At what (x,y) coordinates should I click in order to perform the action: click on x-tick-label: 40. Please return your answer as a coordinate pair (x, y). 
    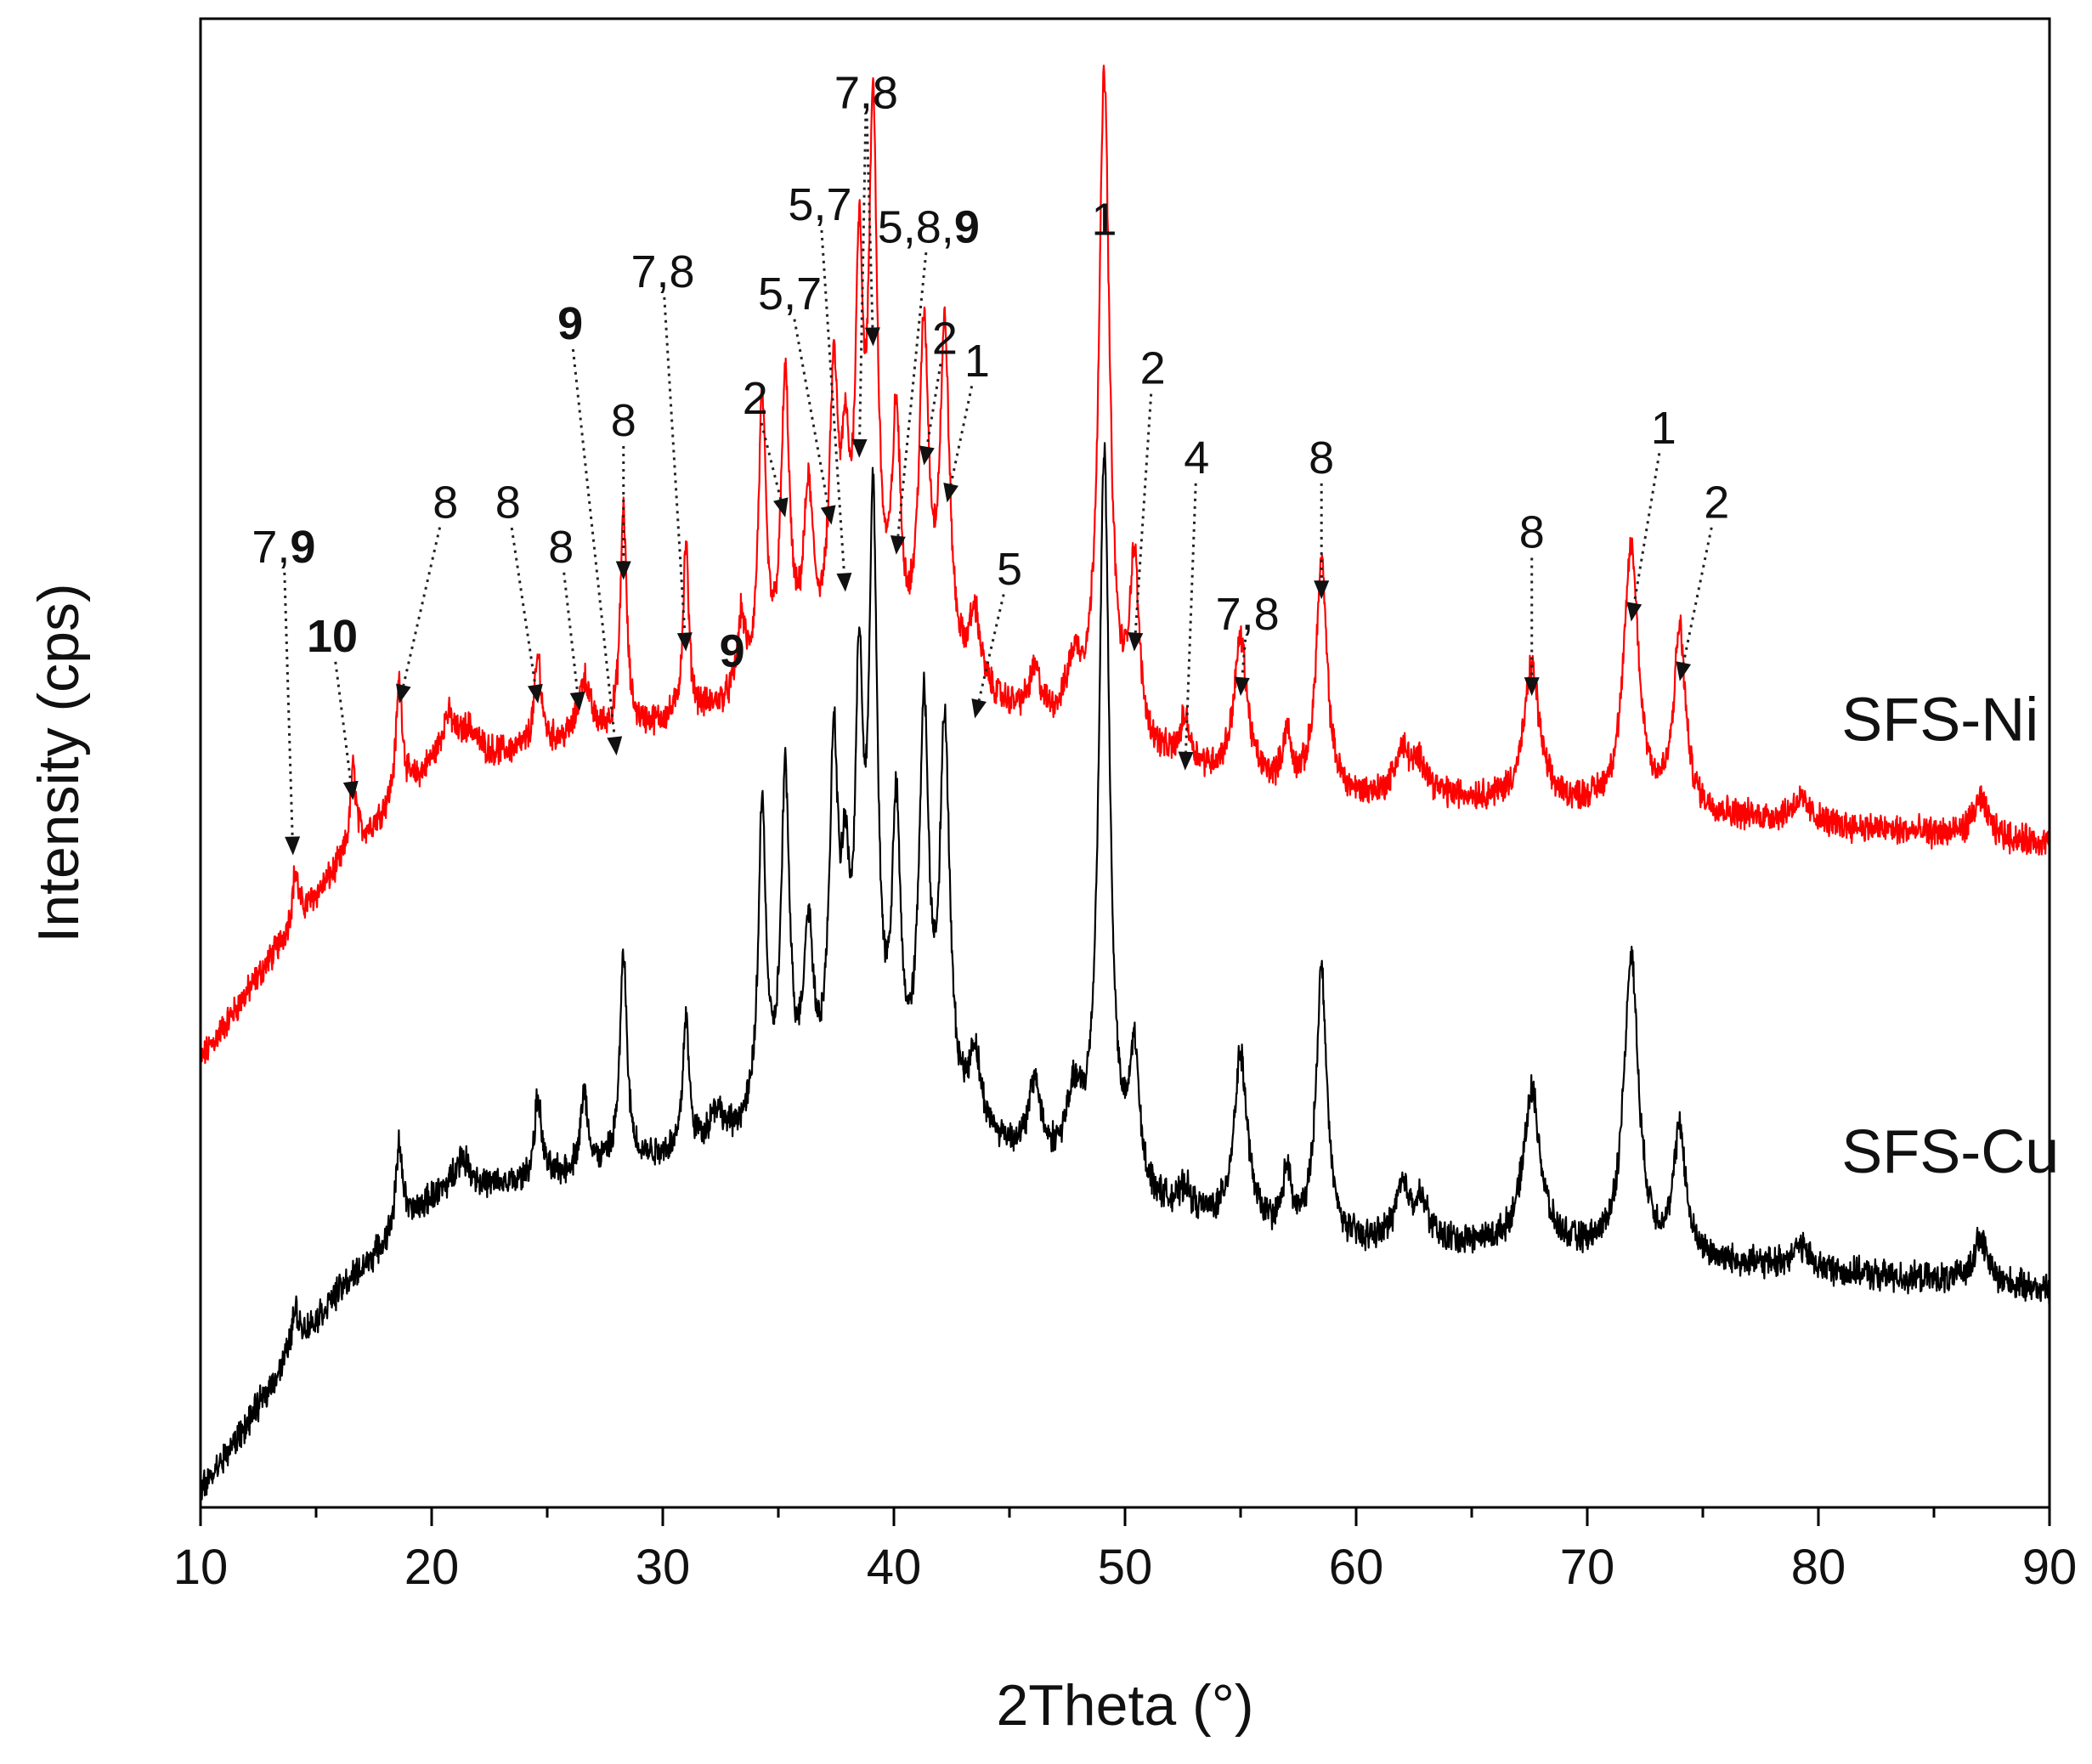
    Looking at the image, I should click on (895, 1567).